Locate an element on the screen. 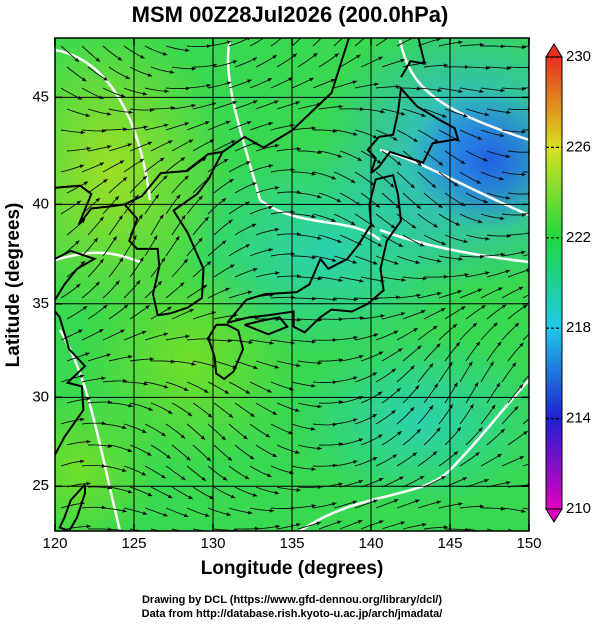 This screenshot has height=625, width=599. x-tick-label: 145 is located at coordinates (449, 543).